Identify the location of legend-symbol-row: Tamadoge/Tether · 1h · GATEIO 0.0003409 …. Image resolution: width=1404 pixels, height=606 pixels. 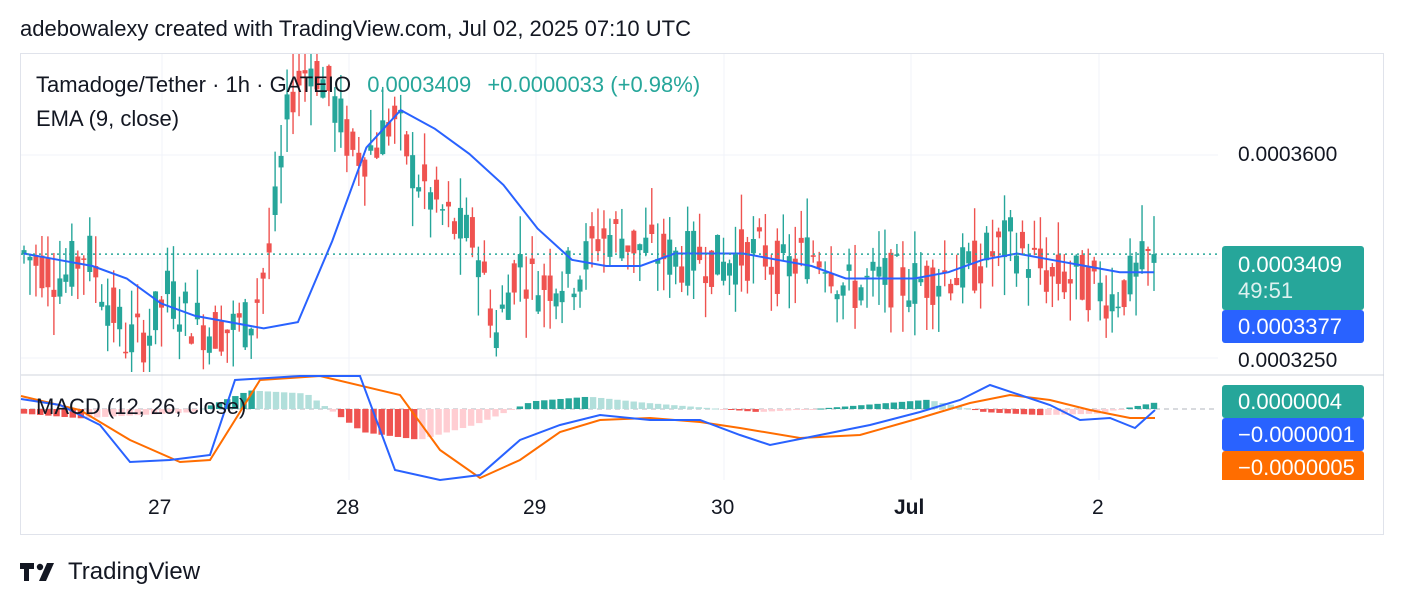
(368, 85).